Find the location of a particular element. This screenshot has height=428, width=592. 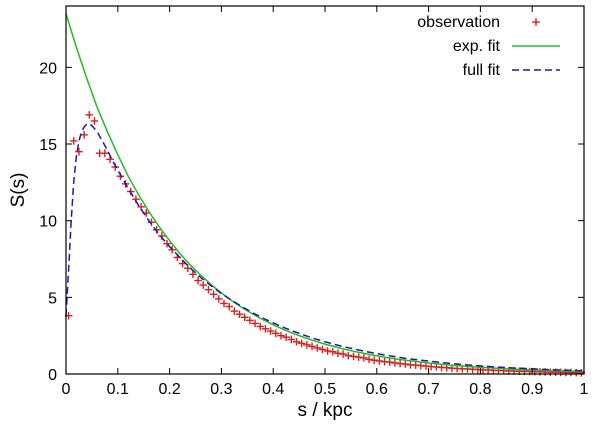

y-tick-label: 10 is located at coordinates (48, 222).